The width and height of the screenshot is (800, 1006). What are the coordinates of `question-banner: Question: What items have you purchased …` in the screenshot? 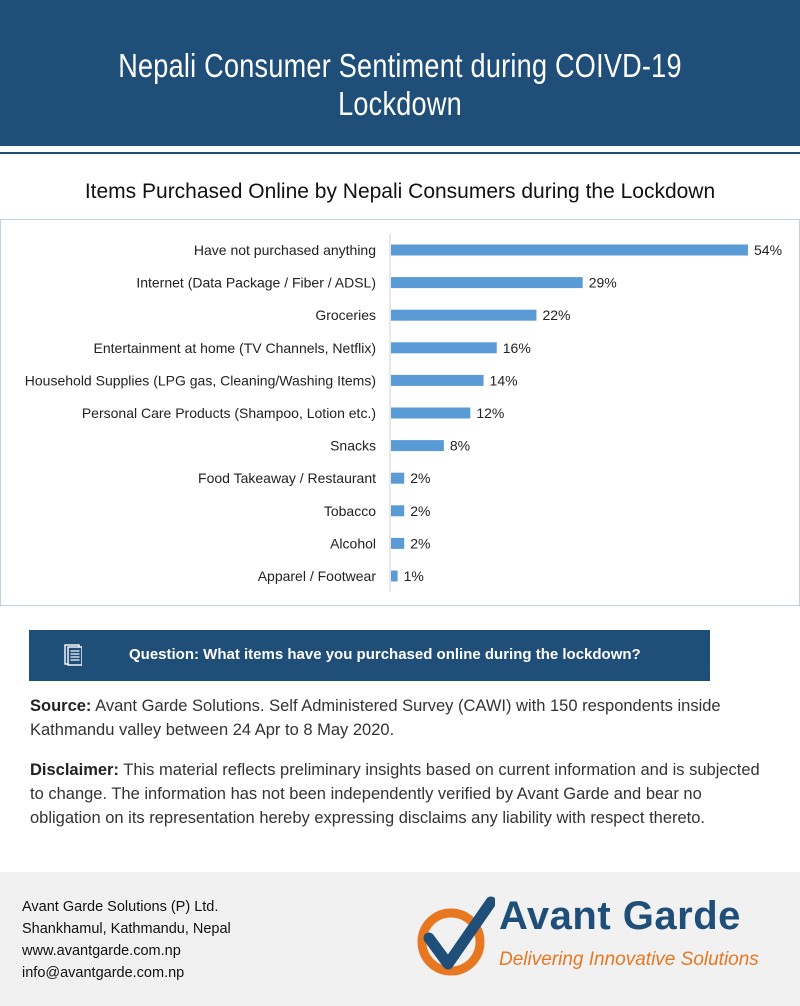 It's located at (369, 655).